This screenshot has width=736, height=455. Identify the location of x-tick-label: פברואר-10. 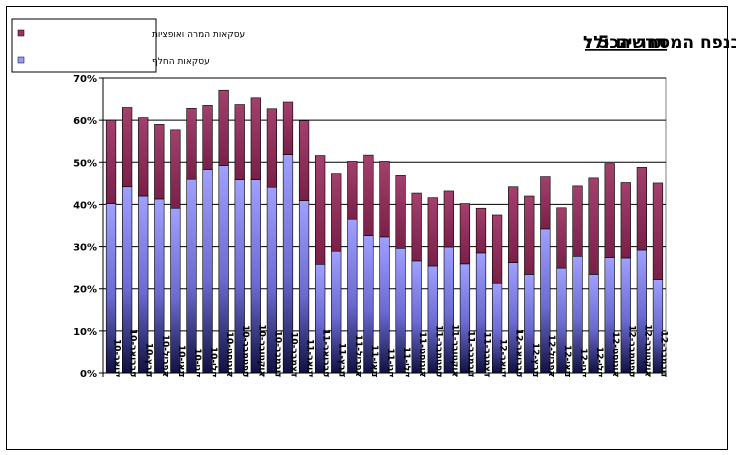
(133, 353).